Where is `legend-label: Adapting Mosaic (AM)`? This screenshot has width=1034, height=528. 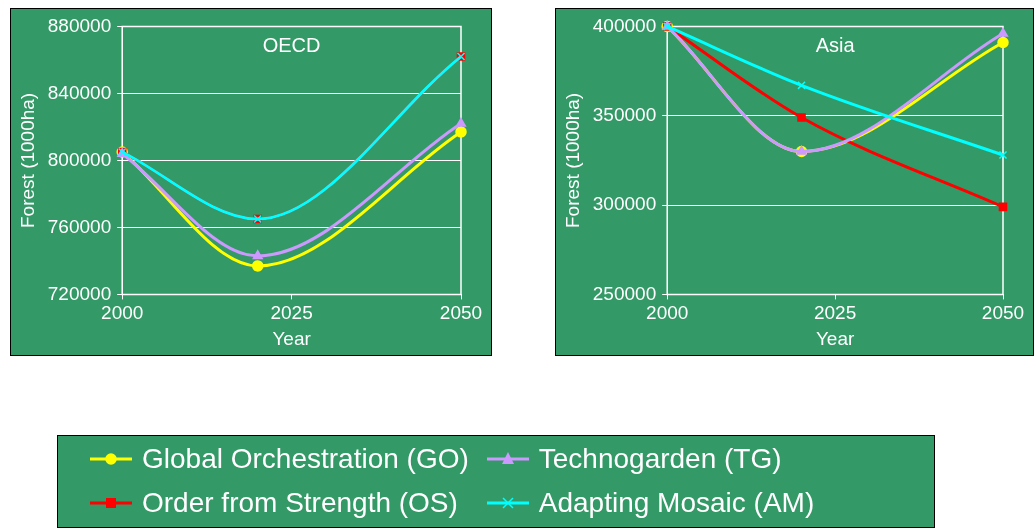
legend-label: Adapting Mosaic (AM) is located at coordinates (676, 502).